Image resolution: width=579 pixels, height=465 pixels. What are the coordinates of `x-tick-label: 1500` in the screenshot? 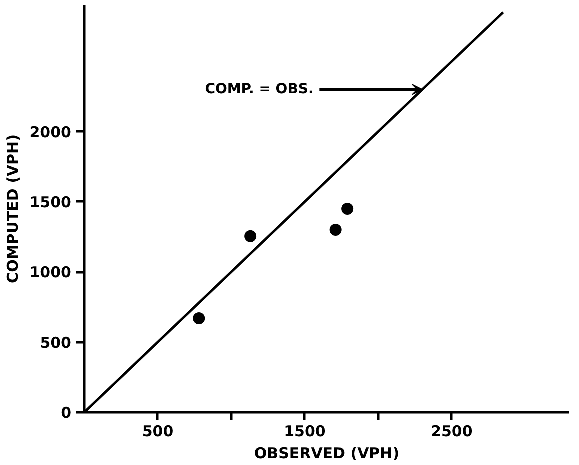 It's located at (305, 431).